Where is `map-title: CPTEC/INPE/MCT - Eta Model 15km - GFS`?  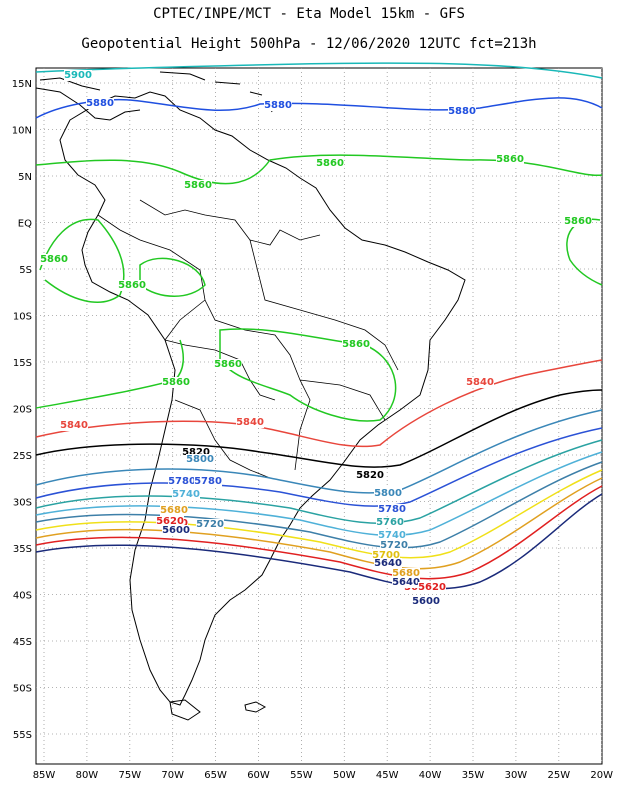 map-title: CPTEC/INPE/MCT - Eta Model 15km - GFS is located at coordinates (309, 14).